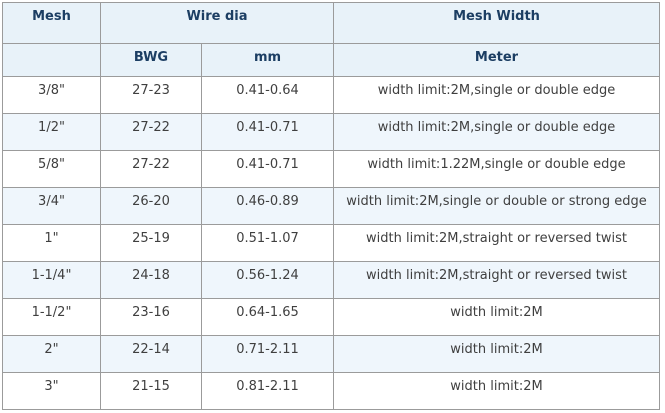 The height and width of the screenshot is (413, 665). I want to click on header-group-row: Mesh Wire dia Mesh Width, so click(331, 23).